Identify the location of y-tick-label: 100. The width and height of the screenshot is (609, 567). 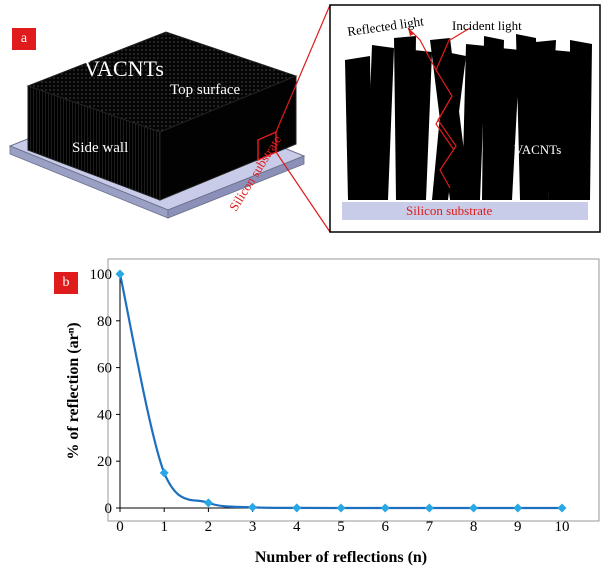
(101, 275).